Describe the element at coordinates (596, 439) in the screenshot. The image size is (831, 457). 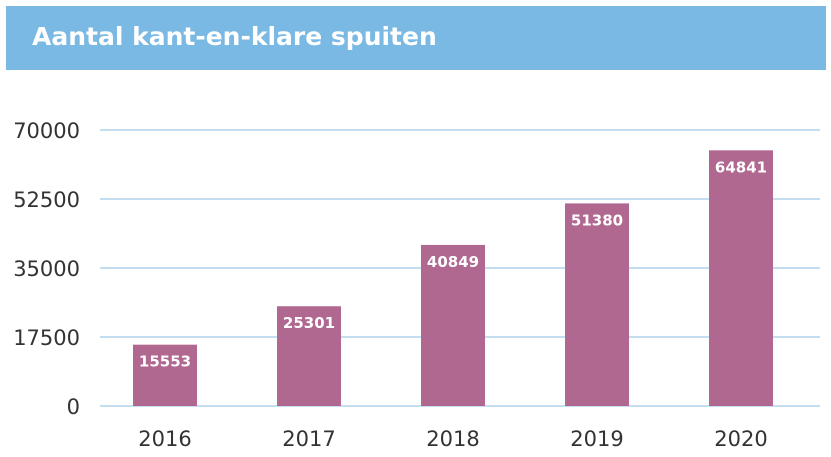
I see `x-tick-label: 2019` at that location.